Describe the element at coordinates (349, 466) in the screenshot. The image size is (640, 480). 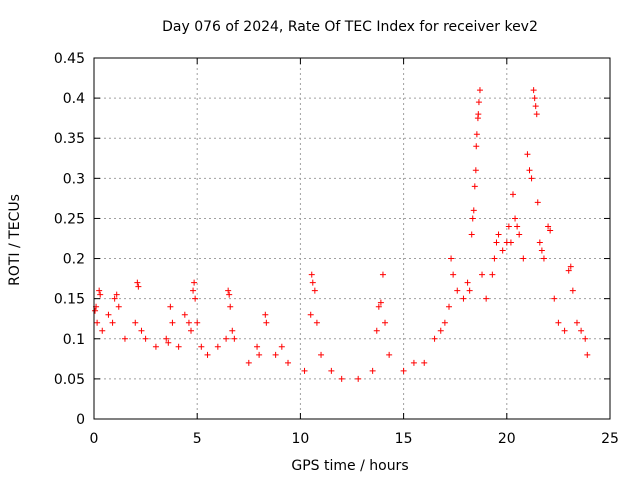
I see `x-axis-label: GPS time / hours` at that location.